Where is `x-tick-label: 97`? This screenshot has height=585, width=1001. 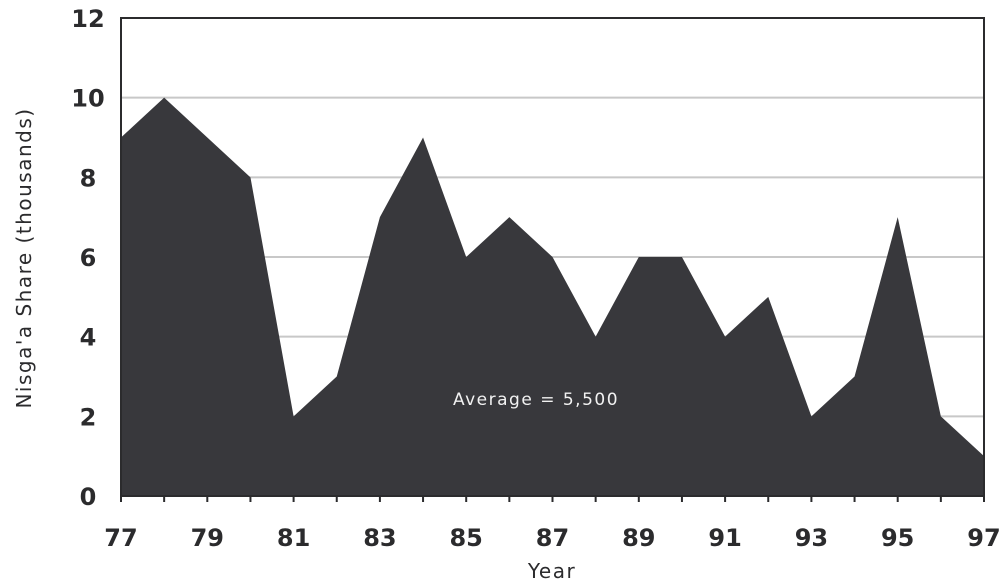
x-tick-label: 97 is located at coordinates (983, 538).